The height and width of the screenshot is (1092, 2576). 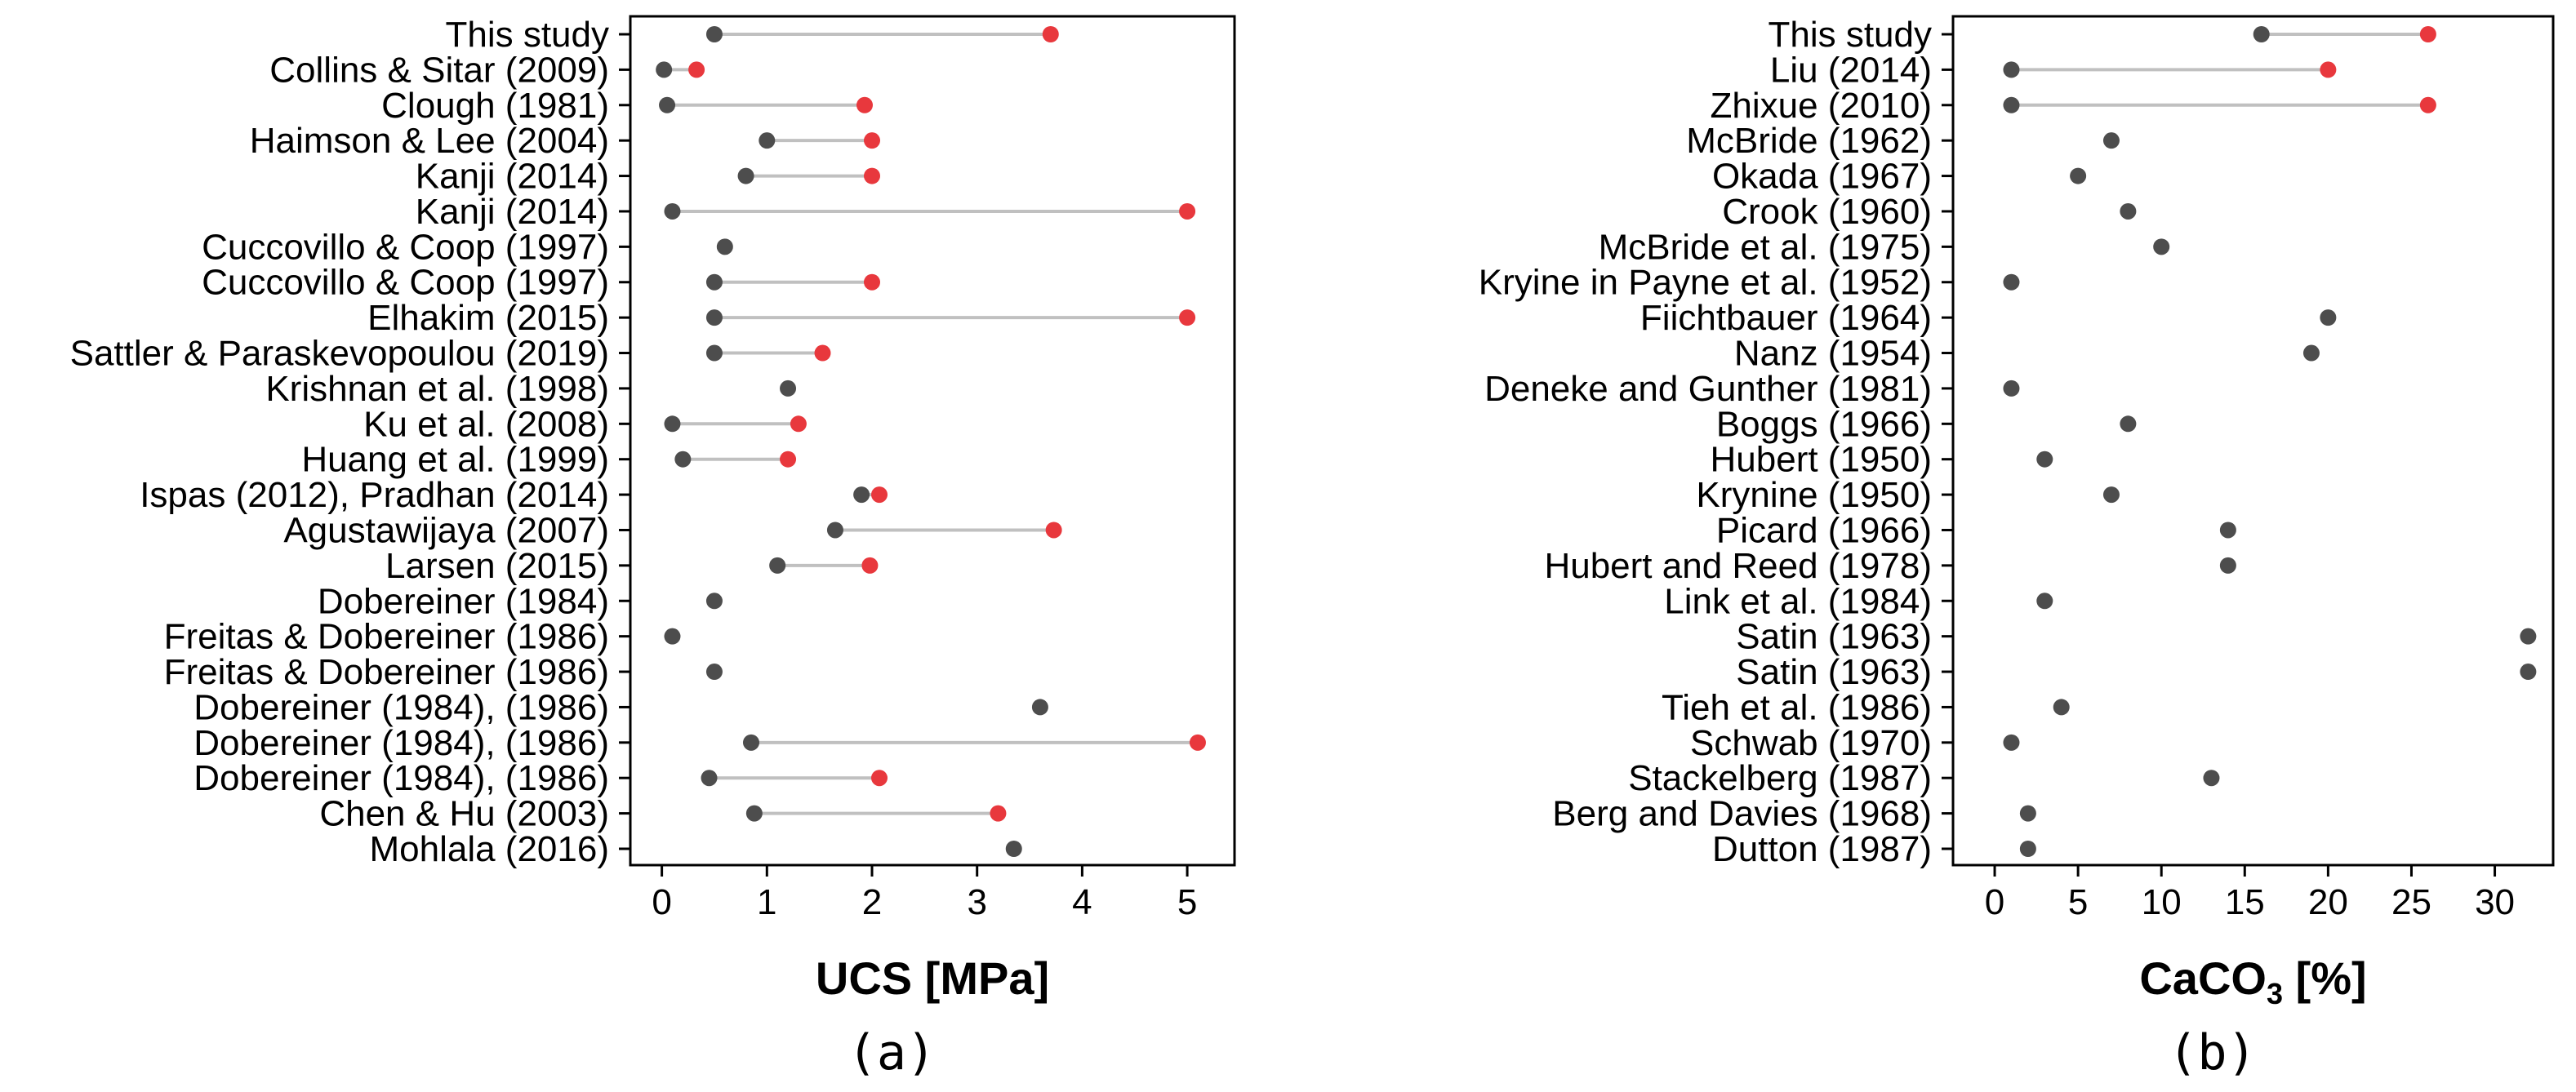 I want to click on x-tick-label: 30, so click(x=2495, y=902).